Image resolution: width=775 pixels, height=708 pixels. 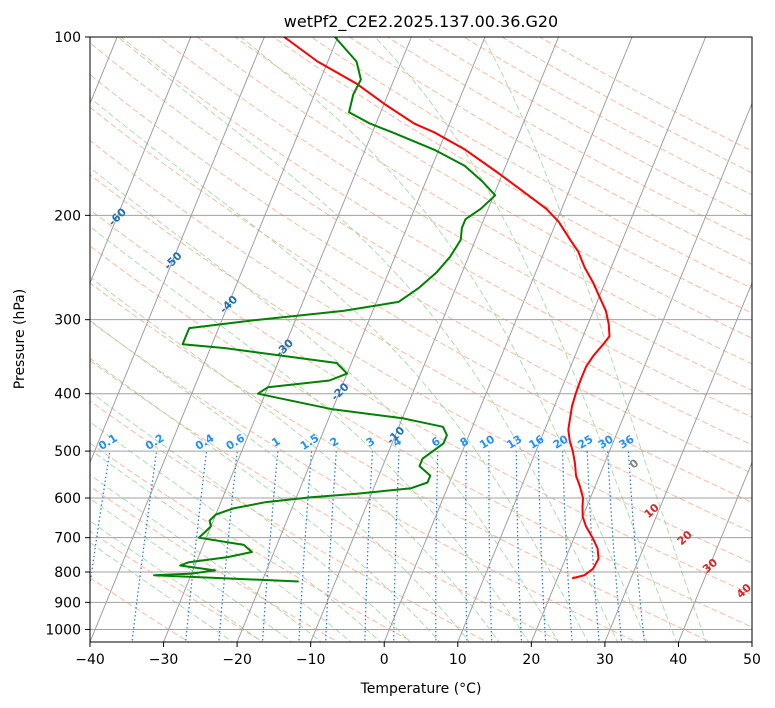 I want to click on y-axis: 100 200 300 400 500 600 700 800 900 1000, so click(x=67, y=334).